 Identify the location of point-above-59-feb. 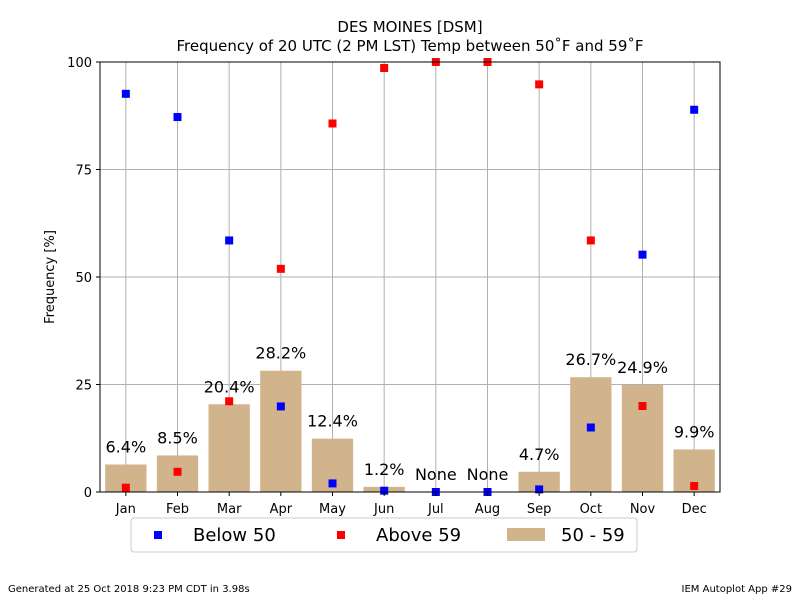
(177, 471).